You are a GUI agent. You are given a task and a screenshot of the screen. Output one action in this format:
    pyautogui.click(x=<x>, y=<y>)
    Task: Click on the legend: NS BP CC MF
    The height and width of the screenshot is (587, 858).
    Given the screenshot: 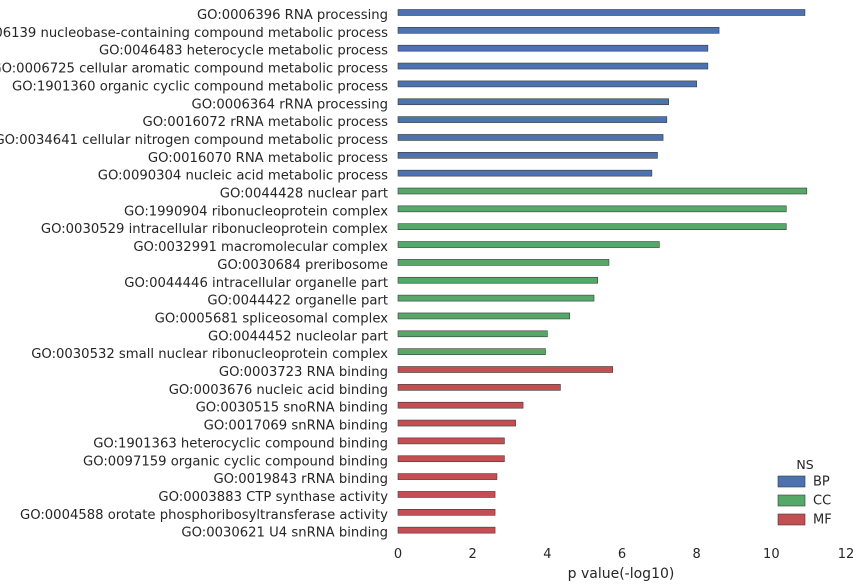 What is the action you would take?
    pyautogui.click(x=804, y=492)
    